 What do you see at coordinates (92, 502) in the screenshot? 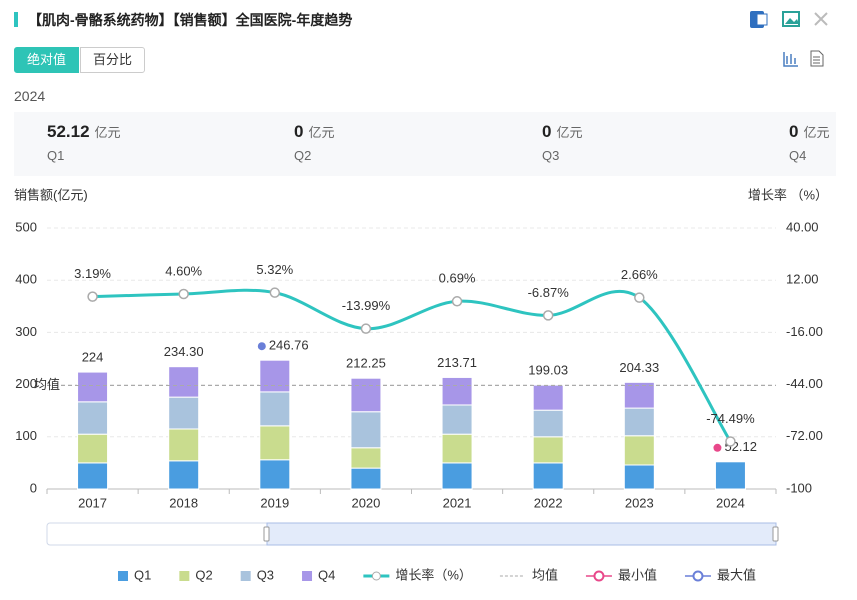
I see `x-tick-label: 2017` at bounding box center [92, 502].